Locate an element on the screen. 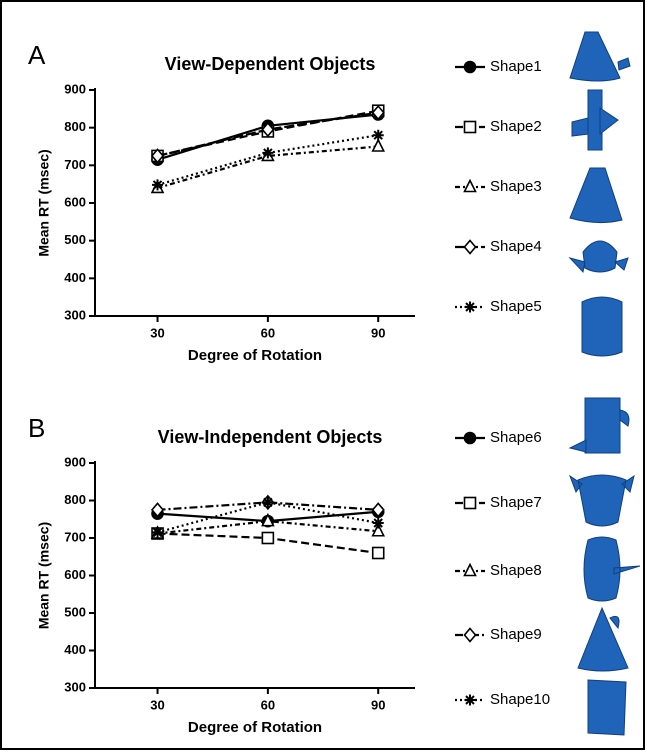  panel-label: B is located at coordinates (36, 428).